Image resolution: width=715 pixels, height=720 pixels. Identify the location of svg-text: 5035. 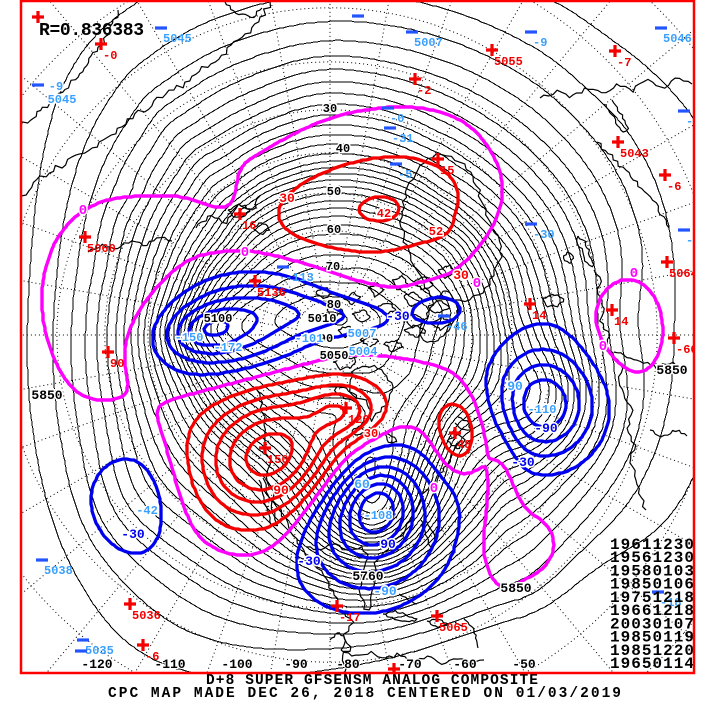
(99, 651).